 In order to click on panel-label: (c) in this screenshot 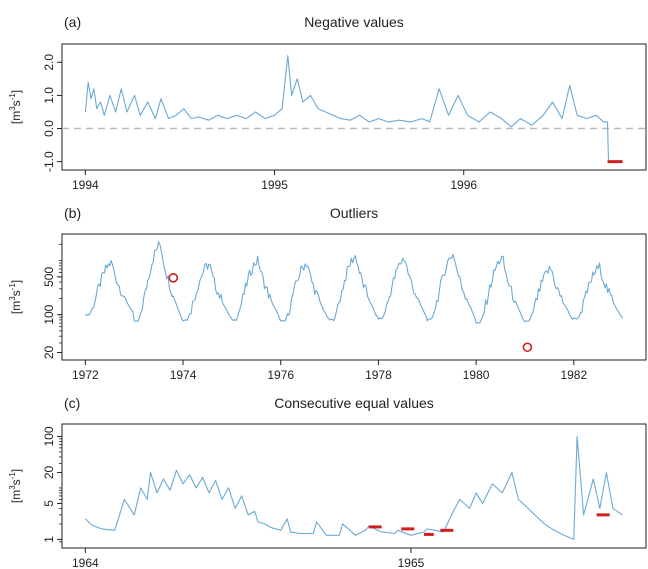, I will do `click(72, 403)`.